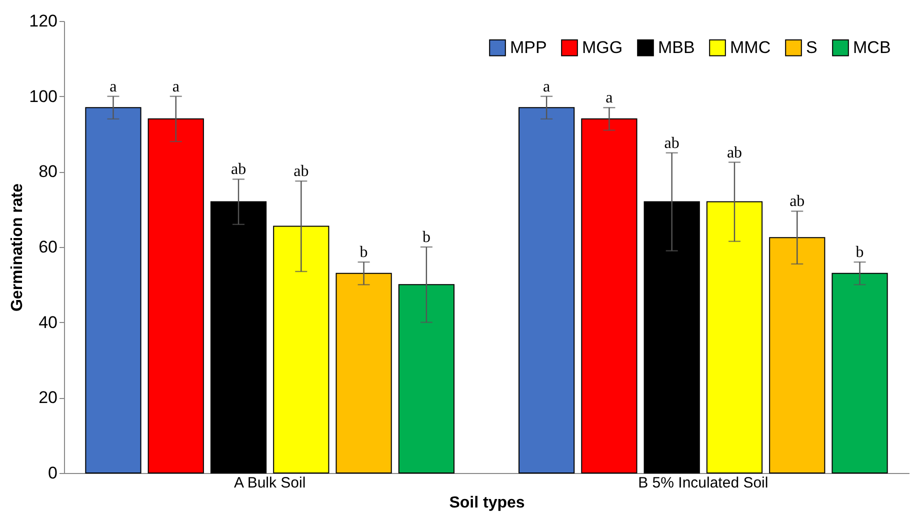 This screenshot has width=919, height=516. I want to click on legend-label: MMC, so click(750, 47).